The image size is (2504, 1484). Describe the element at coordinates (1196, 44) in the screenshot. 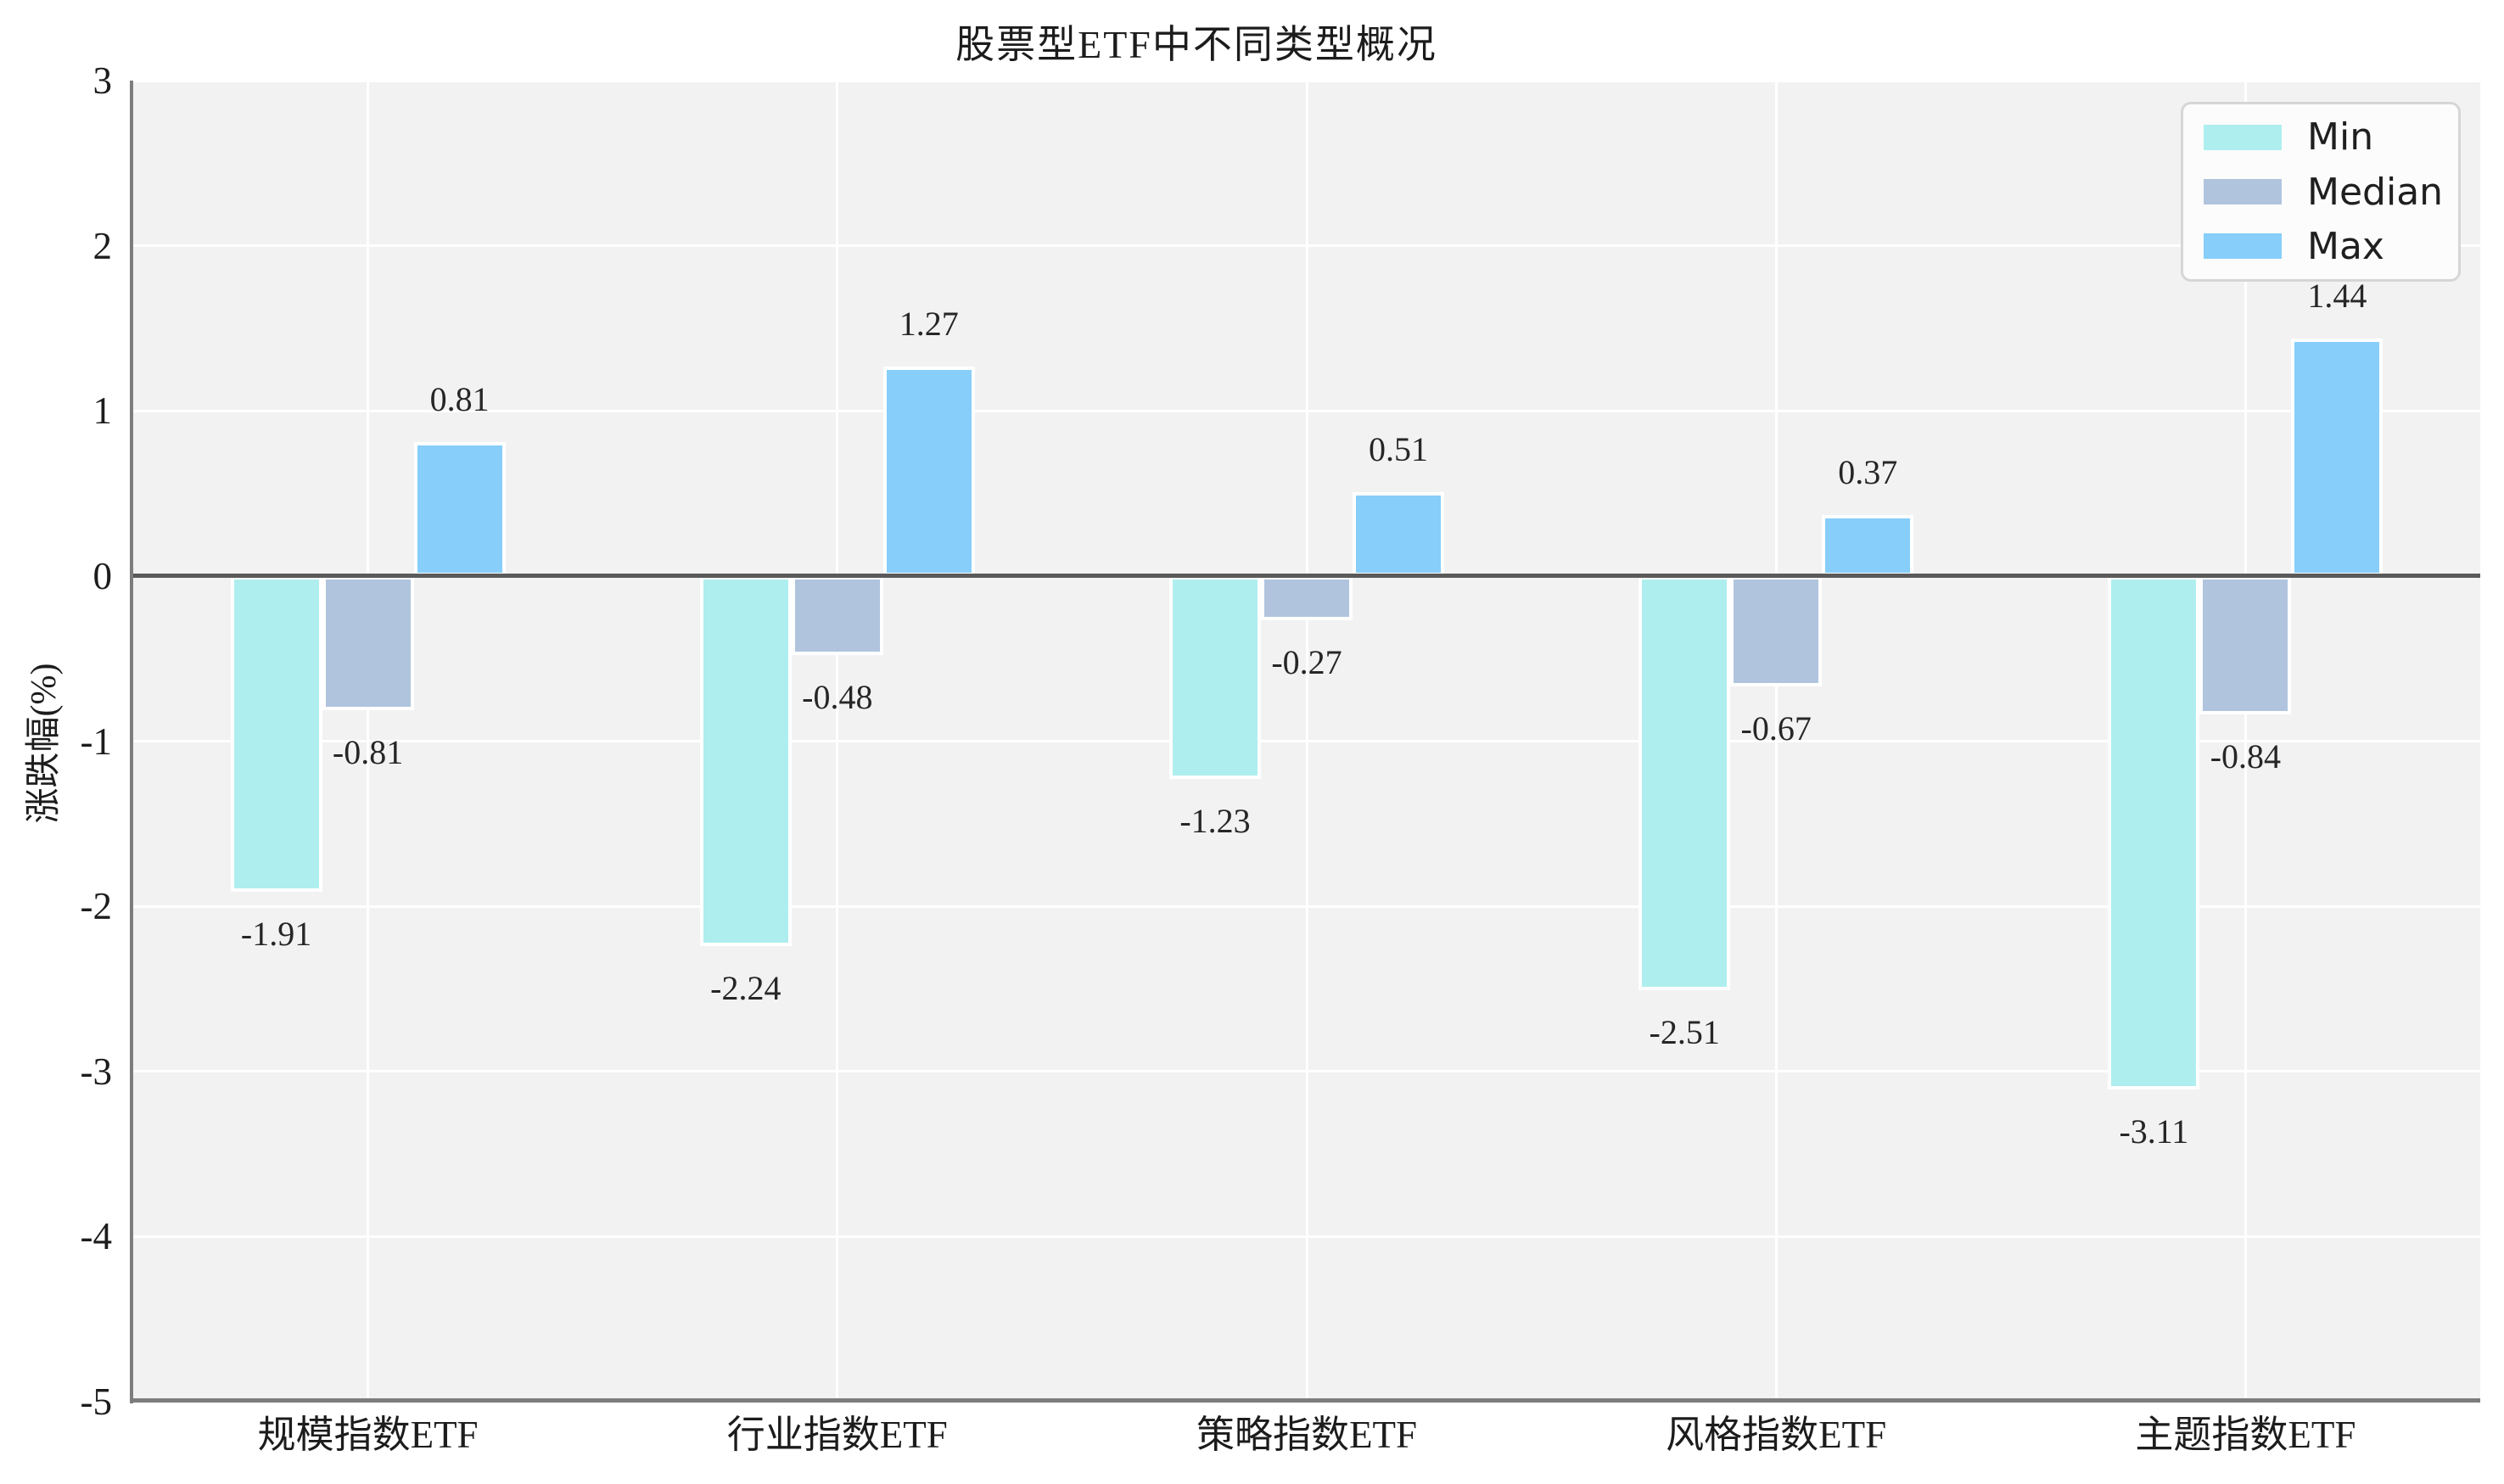

I see `chart-title: 股票型ETF中不同类型概况` at that location.